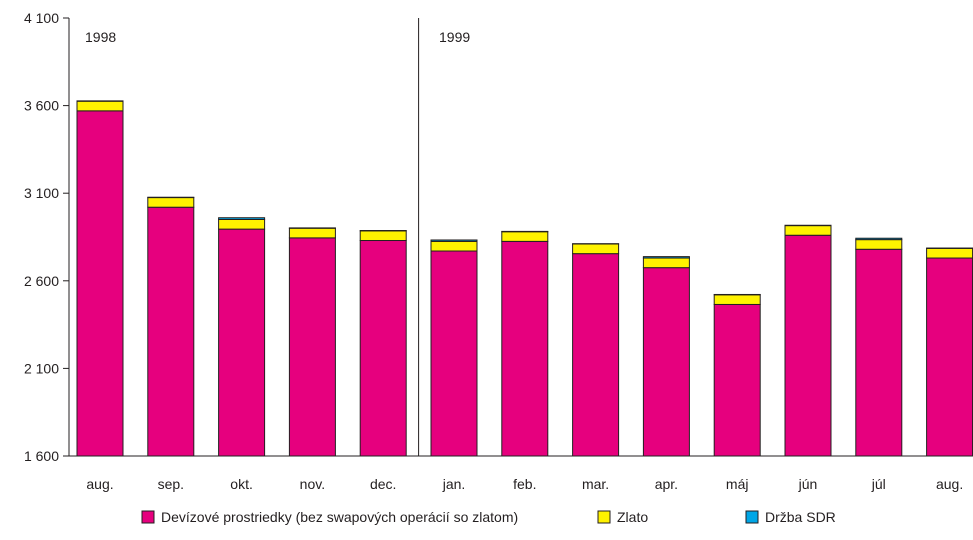  Describe the element at coordinates (383, 484) in the screenshot. I see `x-tick-label: dec.` at that location.